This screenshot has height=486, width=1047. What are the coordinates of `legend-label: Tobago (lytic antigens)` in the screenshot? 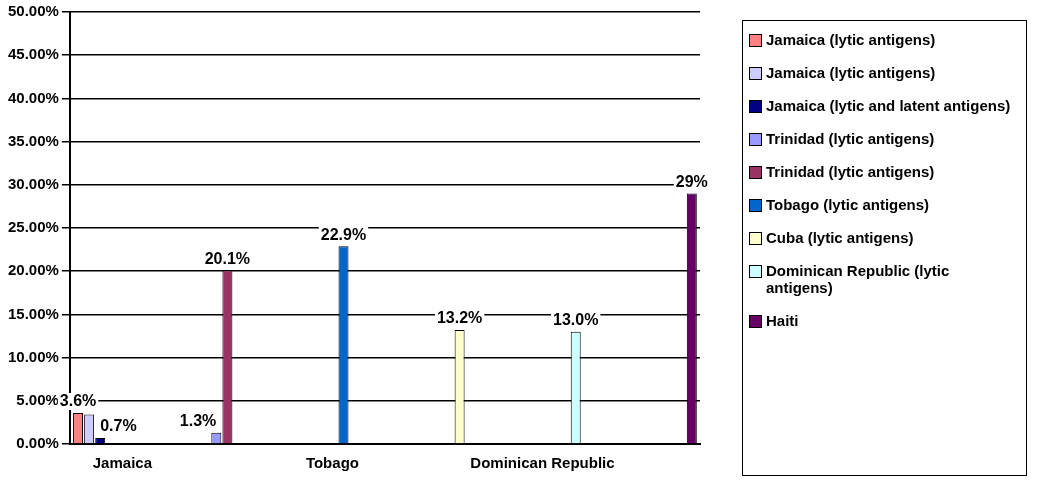 It's located at (848, 204).